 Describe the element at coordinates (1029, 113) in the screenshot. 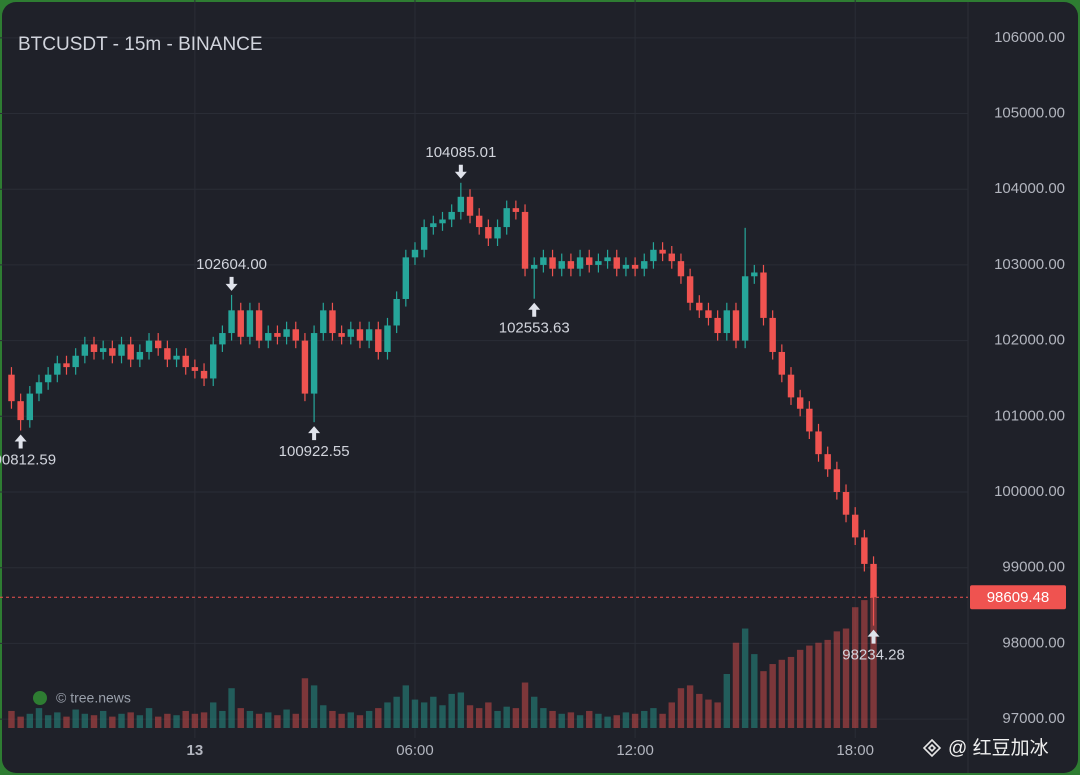

I see `y-tick-label: 105000.00` at that location.